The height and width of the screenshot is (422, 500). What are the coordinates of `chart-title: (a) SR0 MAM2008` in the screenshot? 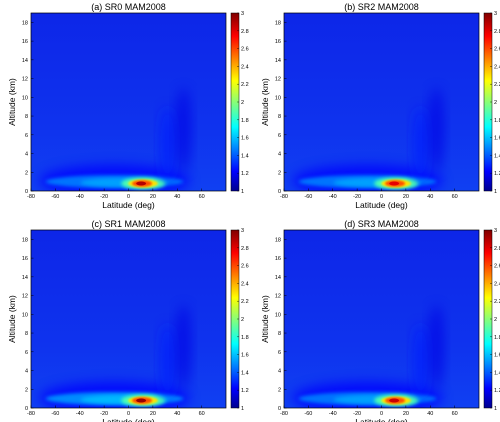 It's located at (128, 7).